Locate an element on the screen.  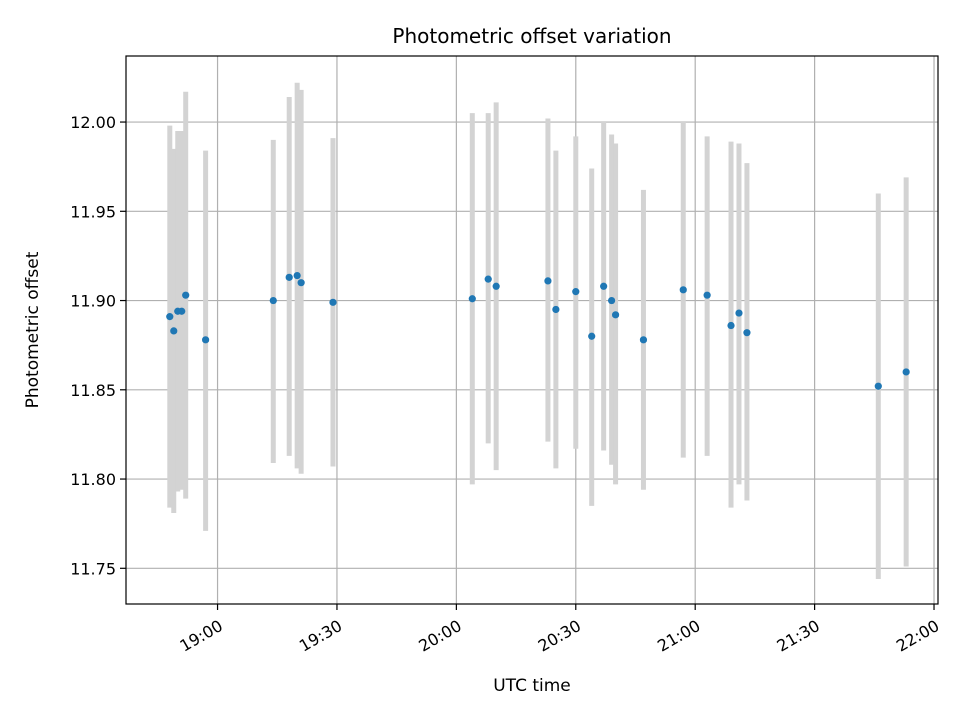
y-axis-label: Photometric offset is located at coordinates (33, 329).